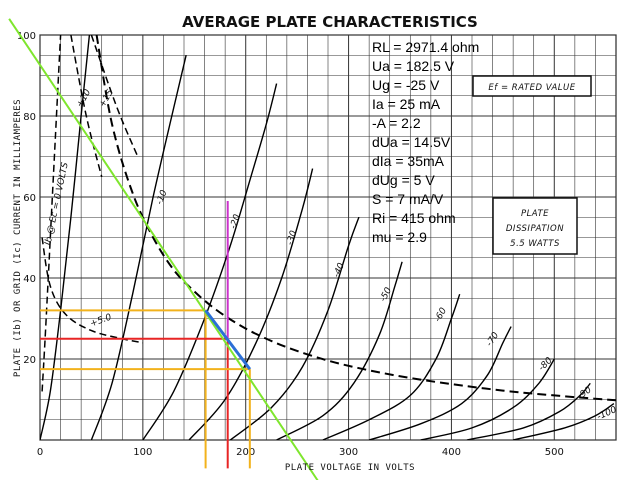 Image resolution: width=632 pixels, height=480 pixels. What do you see at coordinates (84, 99) in the screenshot?
I see `grid-curve-label: +10` at bounding box center [84, 99].